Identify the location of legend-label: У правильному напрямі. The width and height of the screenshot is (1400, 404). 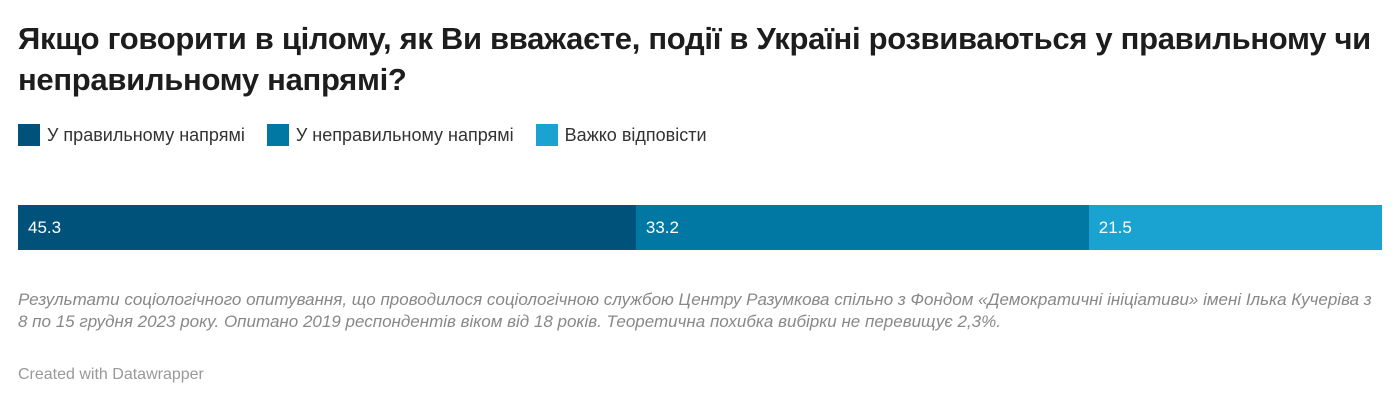
(146, 134).